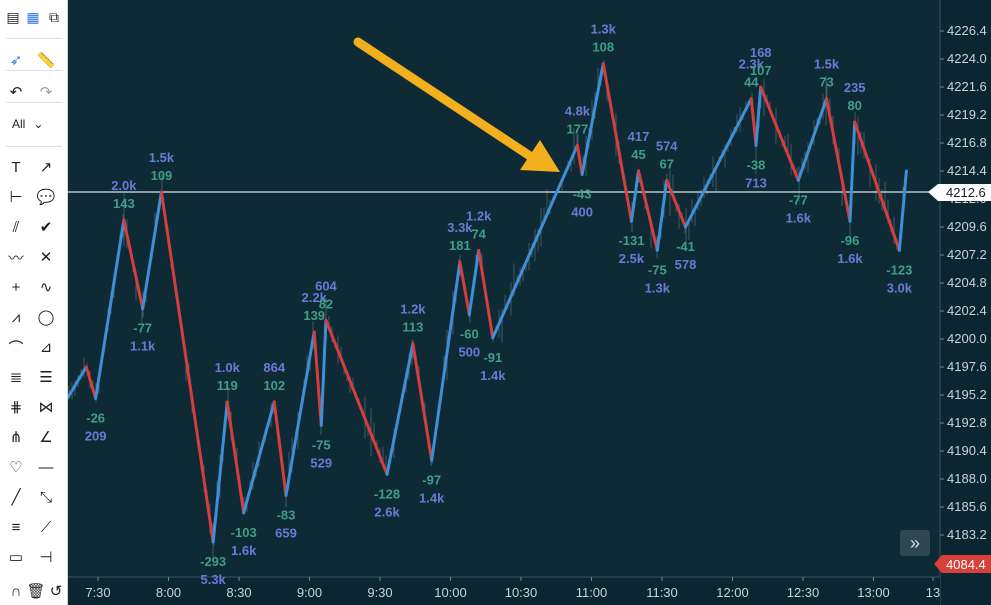 This screenshot has height=605, width=991. What do you see at coordinates (16, 167) in the screenshot?
I see `text-icon: T` at bounding box center [16, 167].